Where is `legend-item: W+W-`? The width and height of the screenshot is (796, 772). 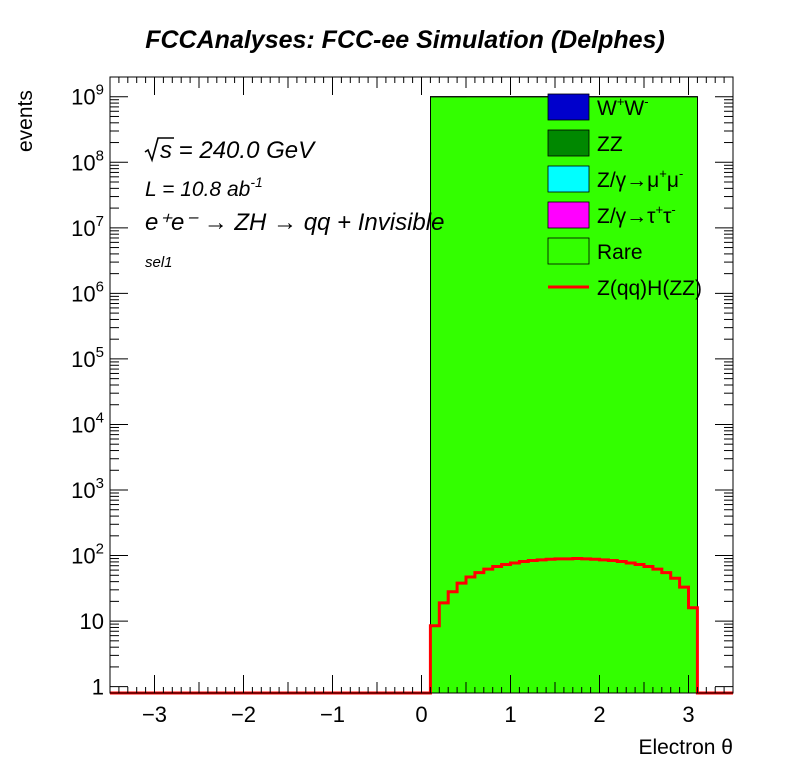 legend-item: W+W- is located at coordinates (598, 107).